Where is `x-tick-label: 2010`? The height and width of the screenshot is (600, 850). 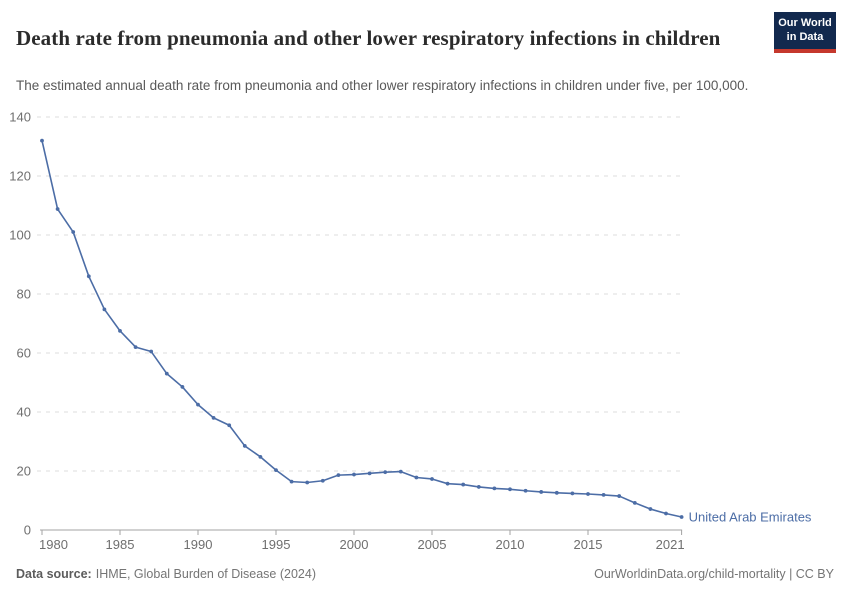 x-tick-label: 2010 is located at coordinates (510, 544).